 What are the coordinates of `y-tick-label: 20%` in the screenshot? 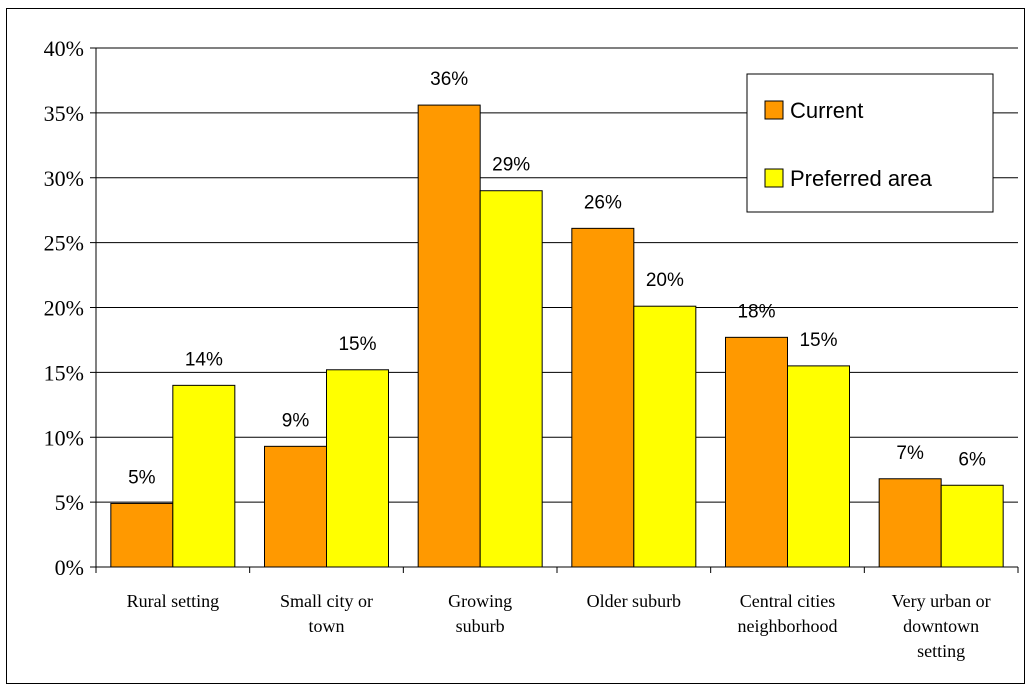 It's located at (64, 308).